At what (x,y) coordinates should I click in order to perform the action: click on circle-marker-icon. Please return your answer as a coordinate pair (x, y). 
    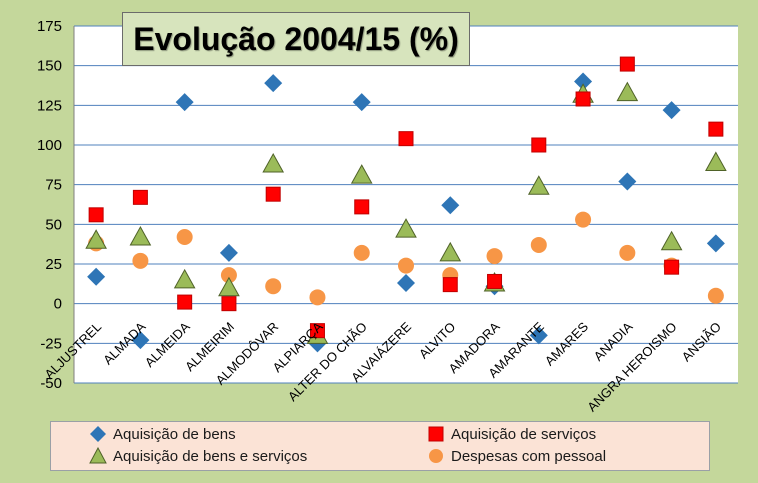
    Looking at the image, I should click on (436, 456).